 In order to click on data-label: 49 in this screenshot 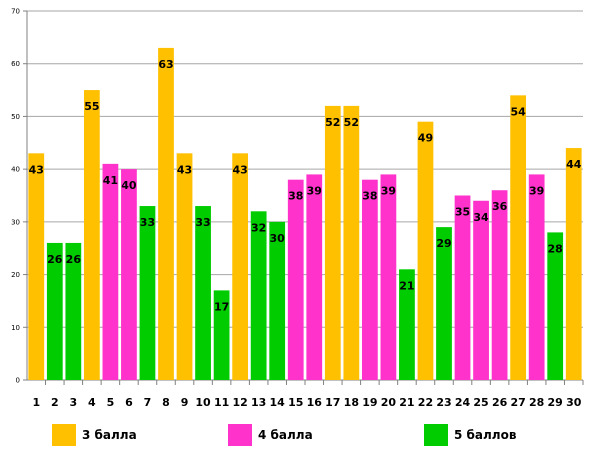, I will do `click(425, 138)`.